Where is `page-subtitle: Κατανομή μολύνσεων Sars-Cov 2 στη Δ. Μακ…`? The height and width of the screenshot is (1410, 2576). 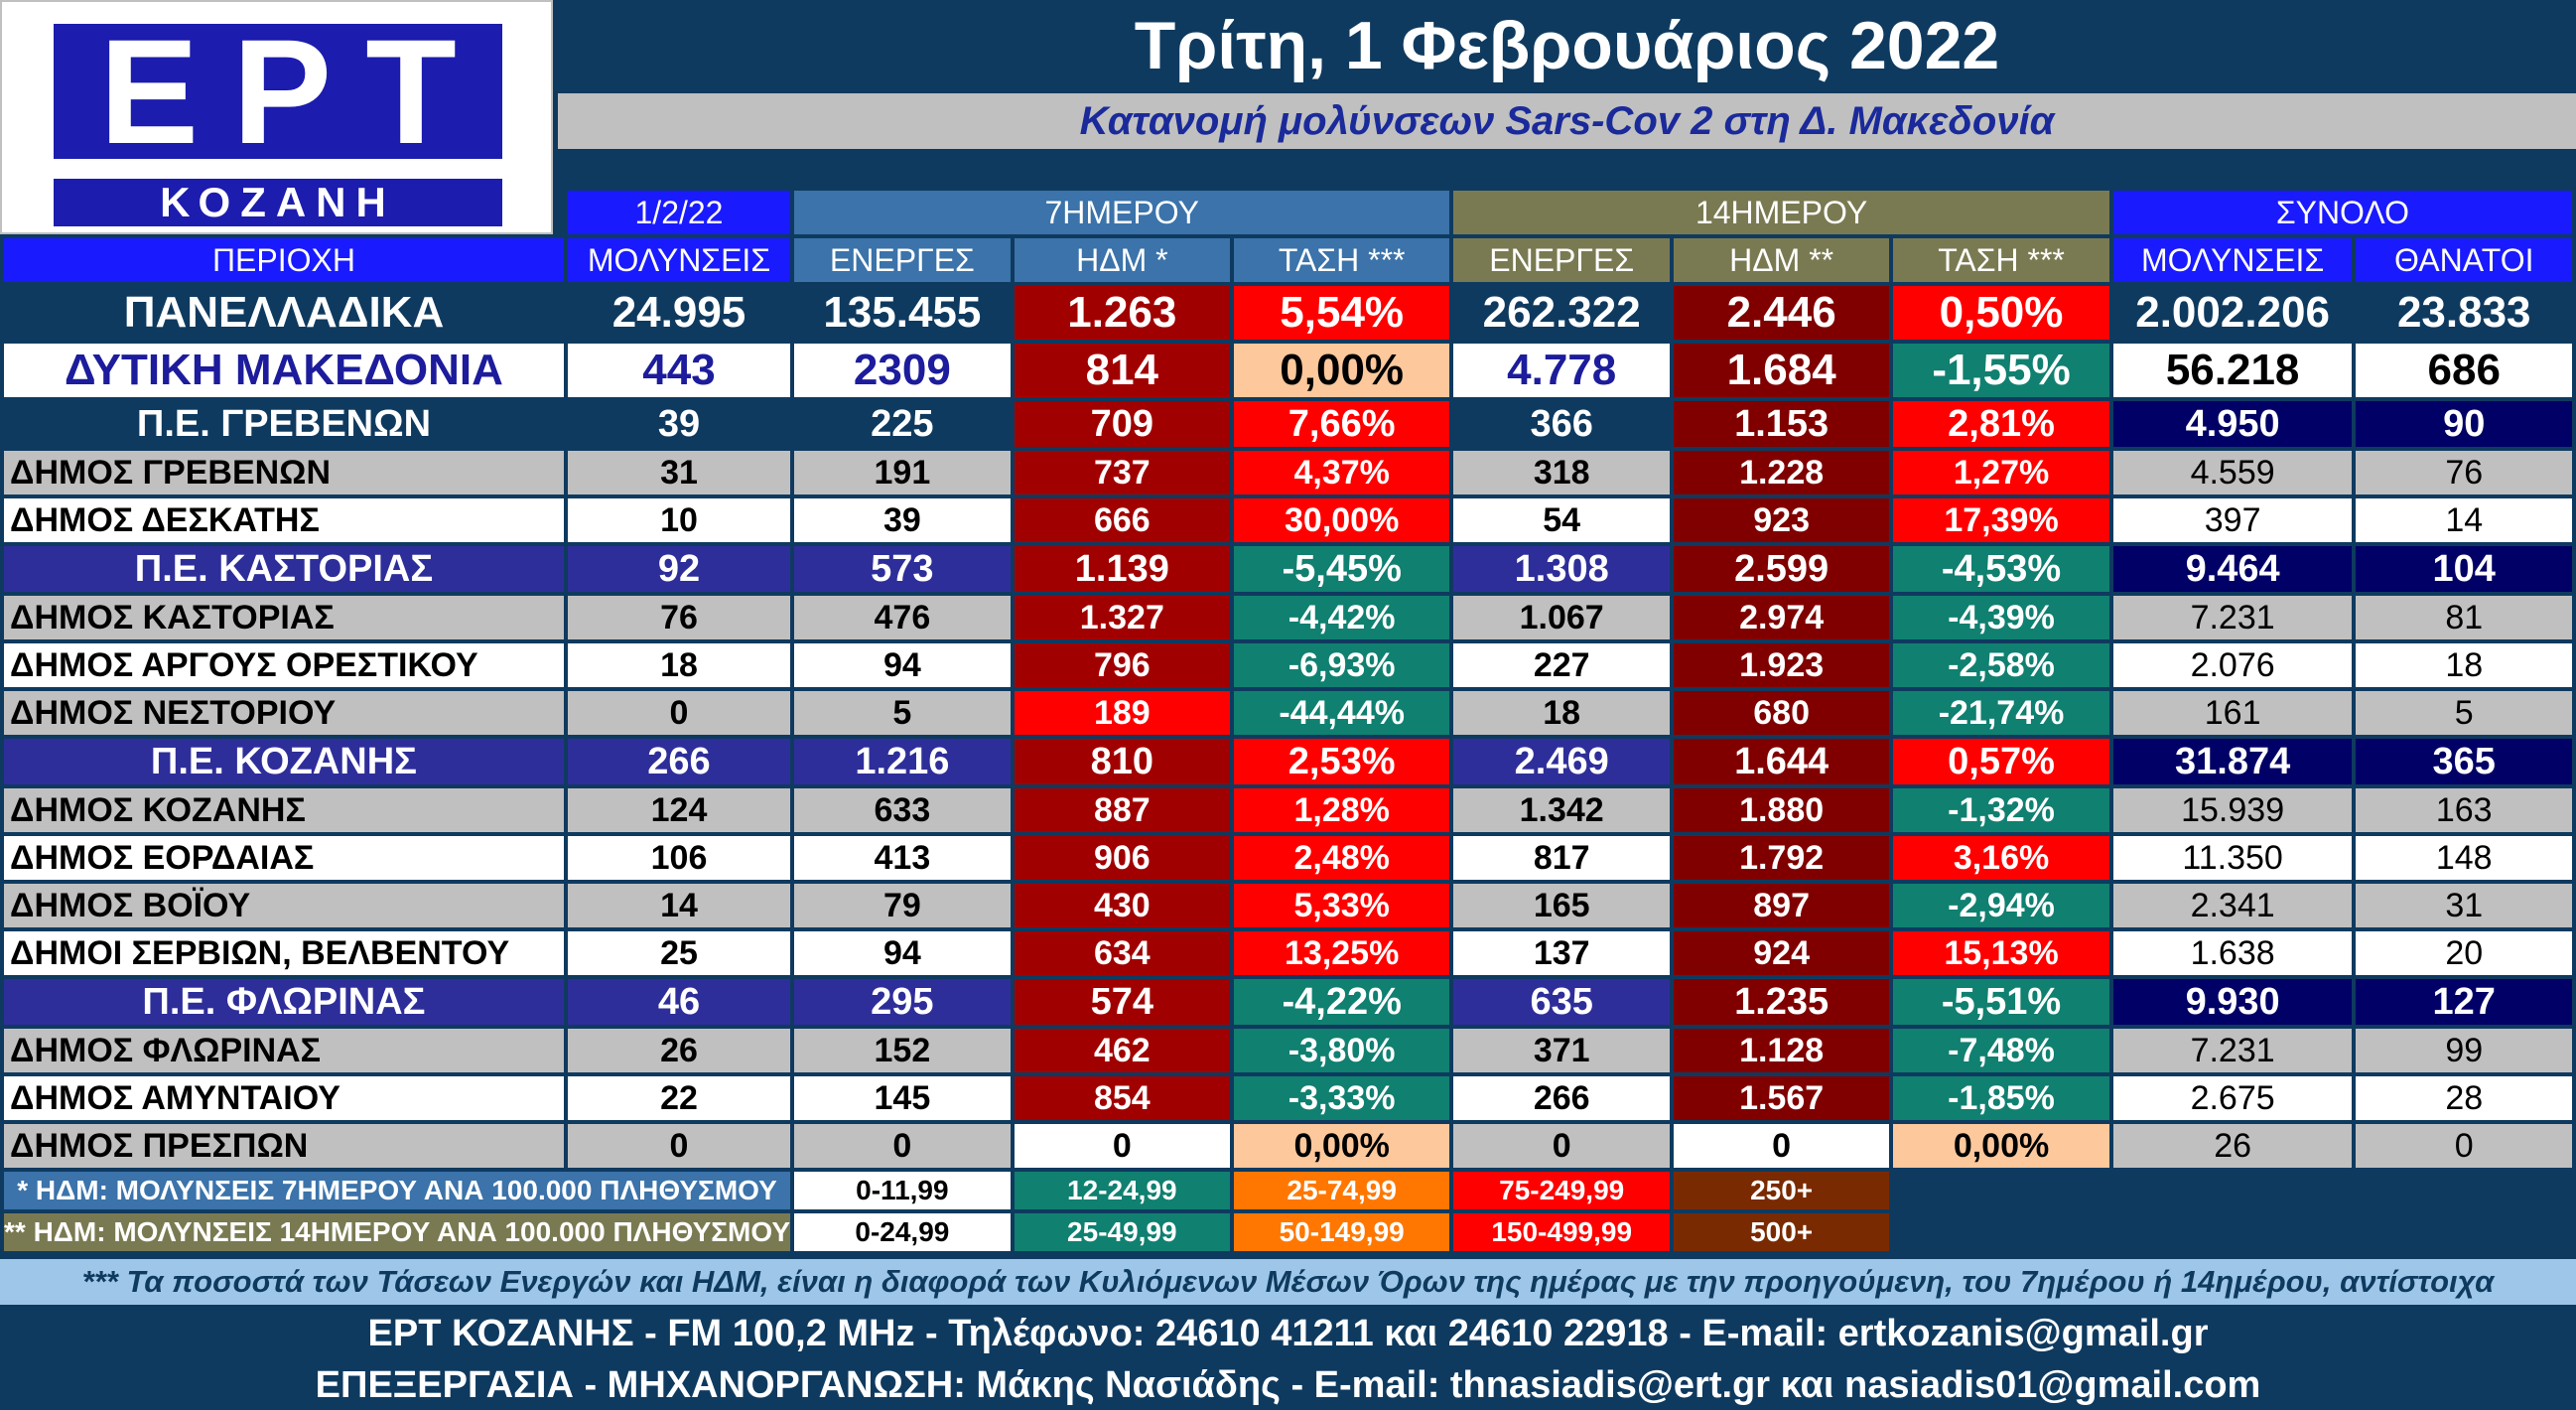 page-subtitle: Κατανομή μολύνσεων Sars-Cov 2 στη Δ. Μακ… is located at coordinates (1567, 121).